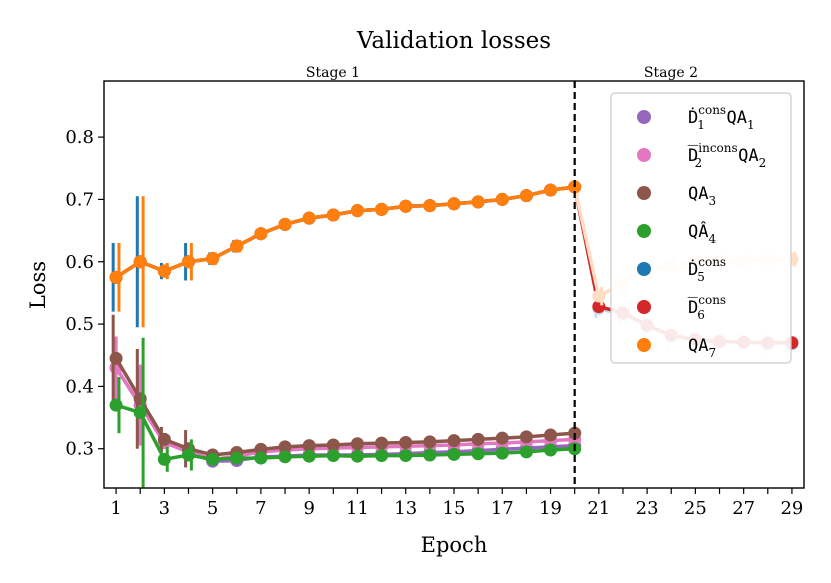 The height and width of the screenshot is (583, 831). I want to click on y-tick-label: 0.7, so click(79, 199).